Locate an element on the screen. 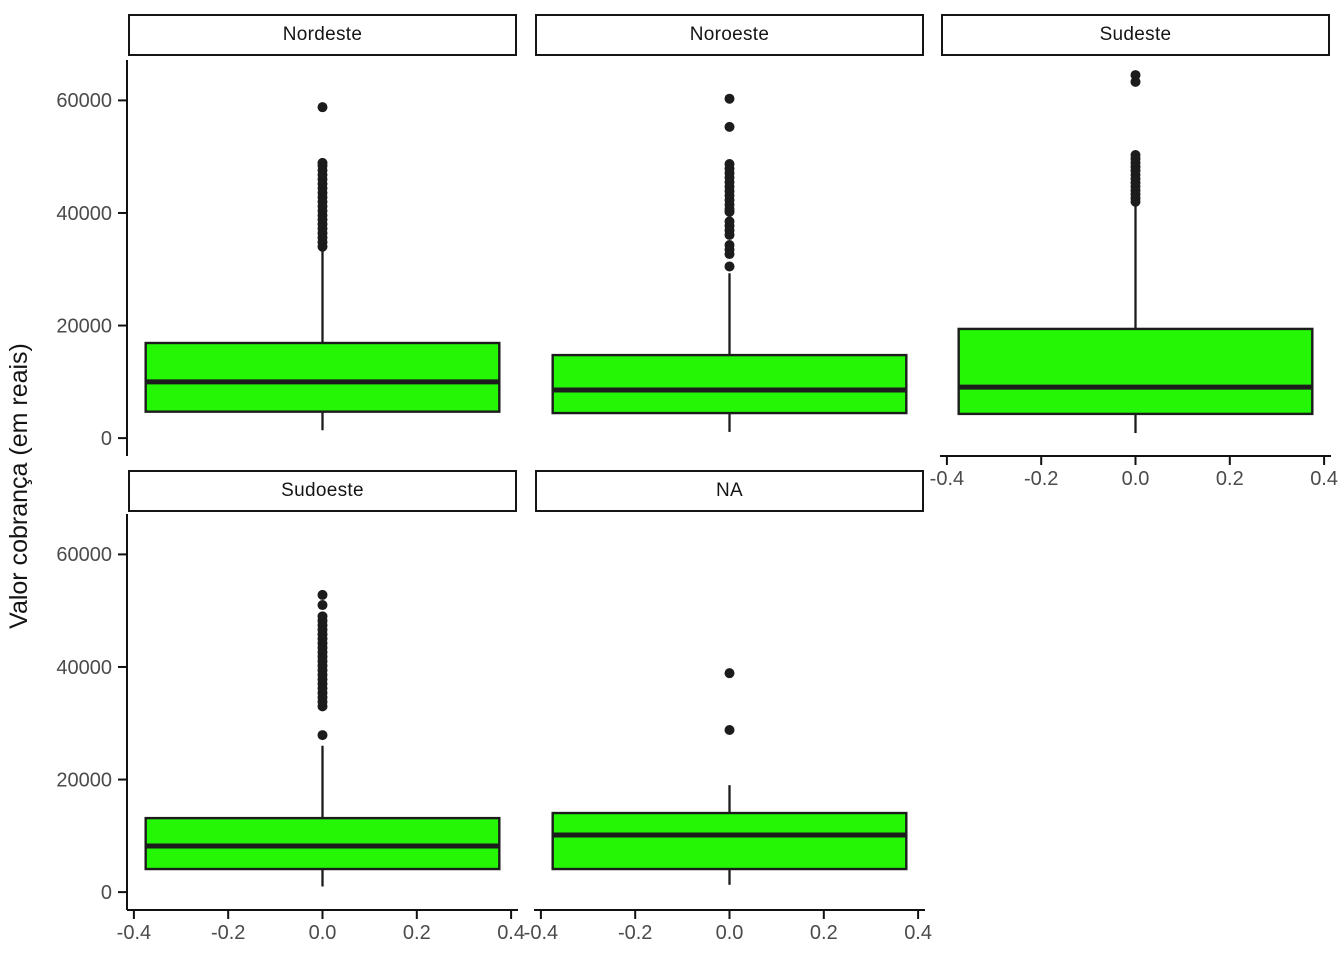  facet-panel-sudoeste is located at coordinates (322, 738).